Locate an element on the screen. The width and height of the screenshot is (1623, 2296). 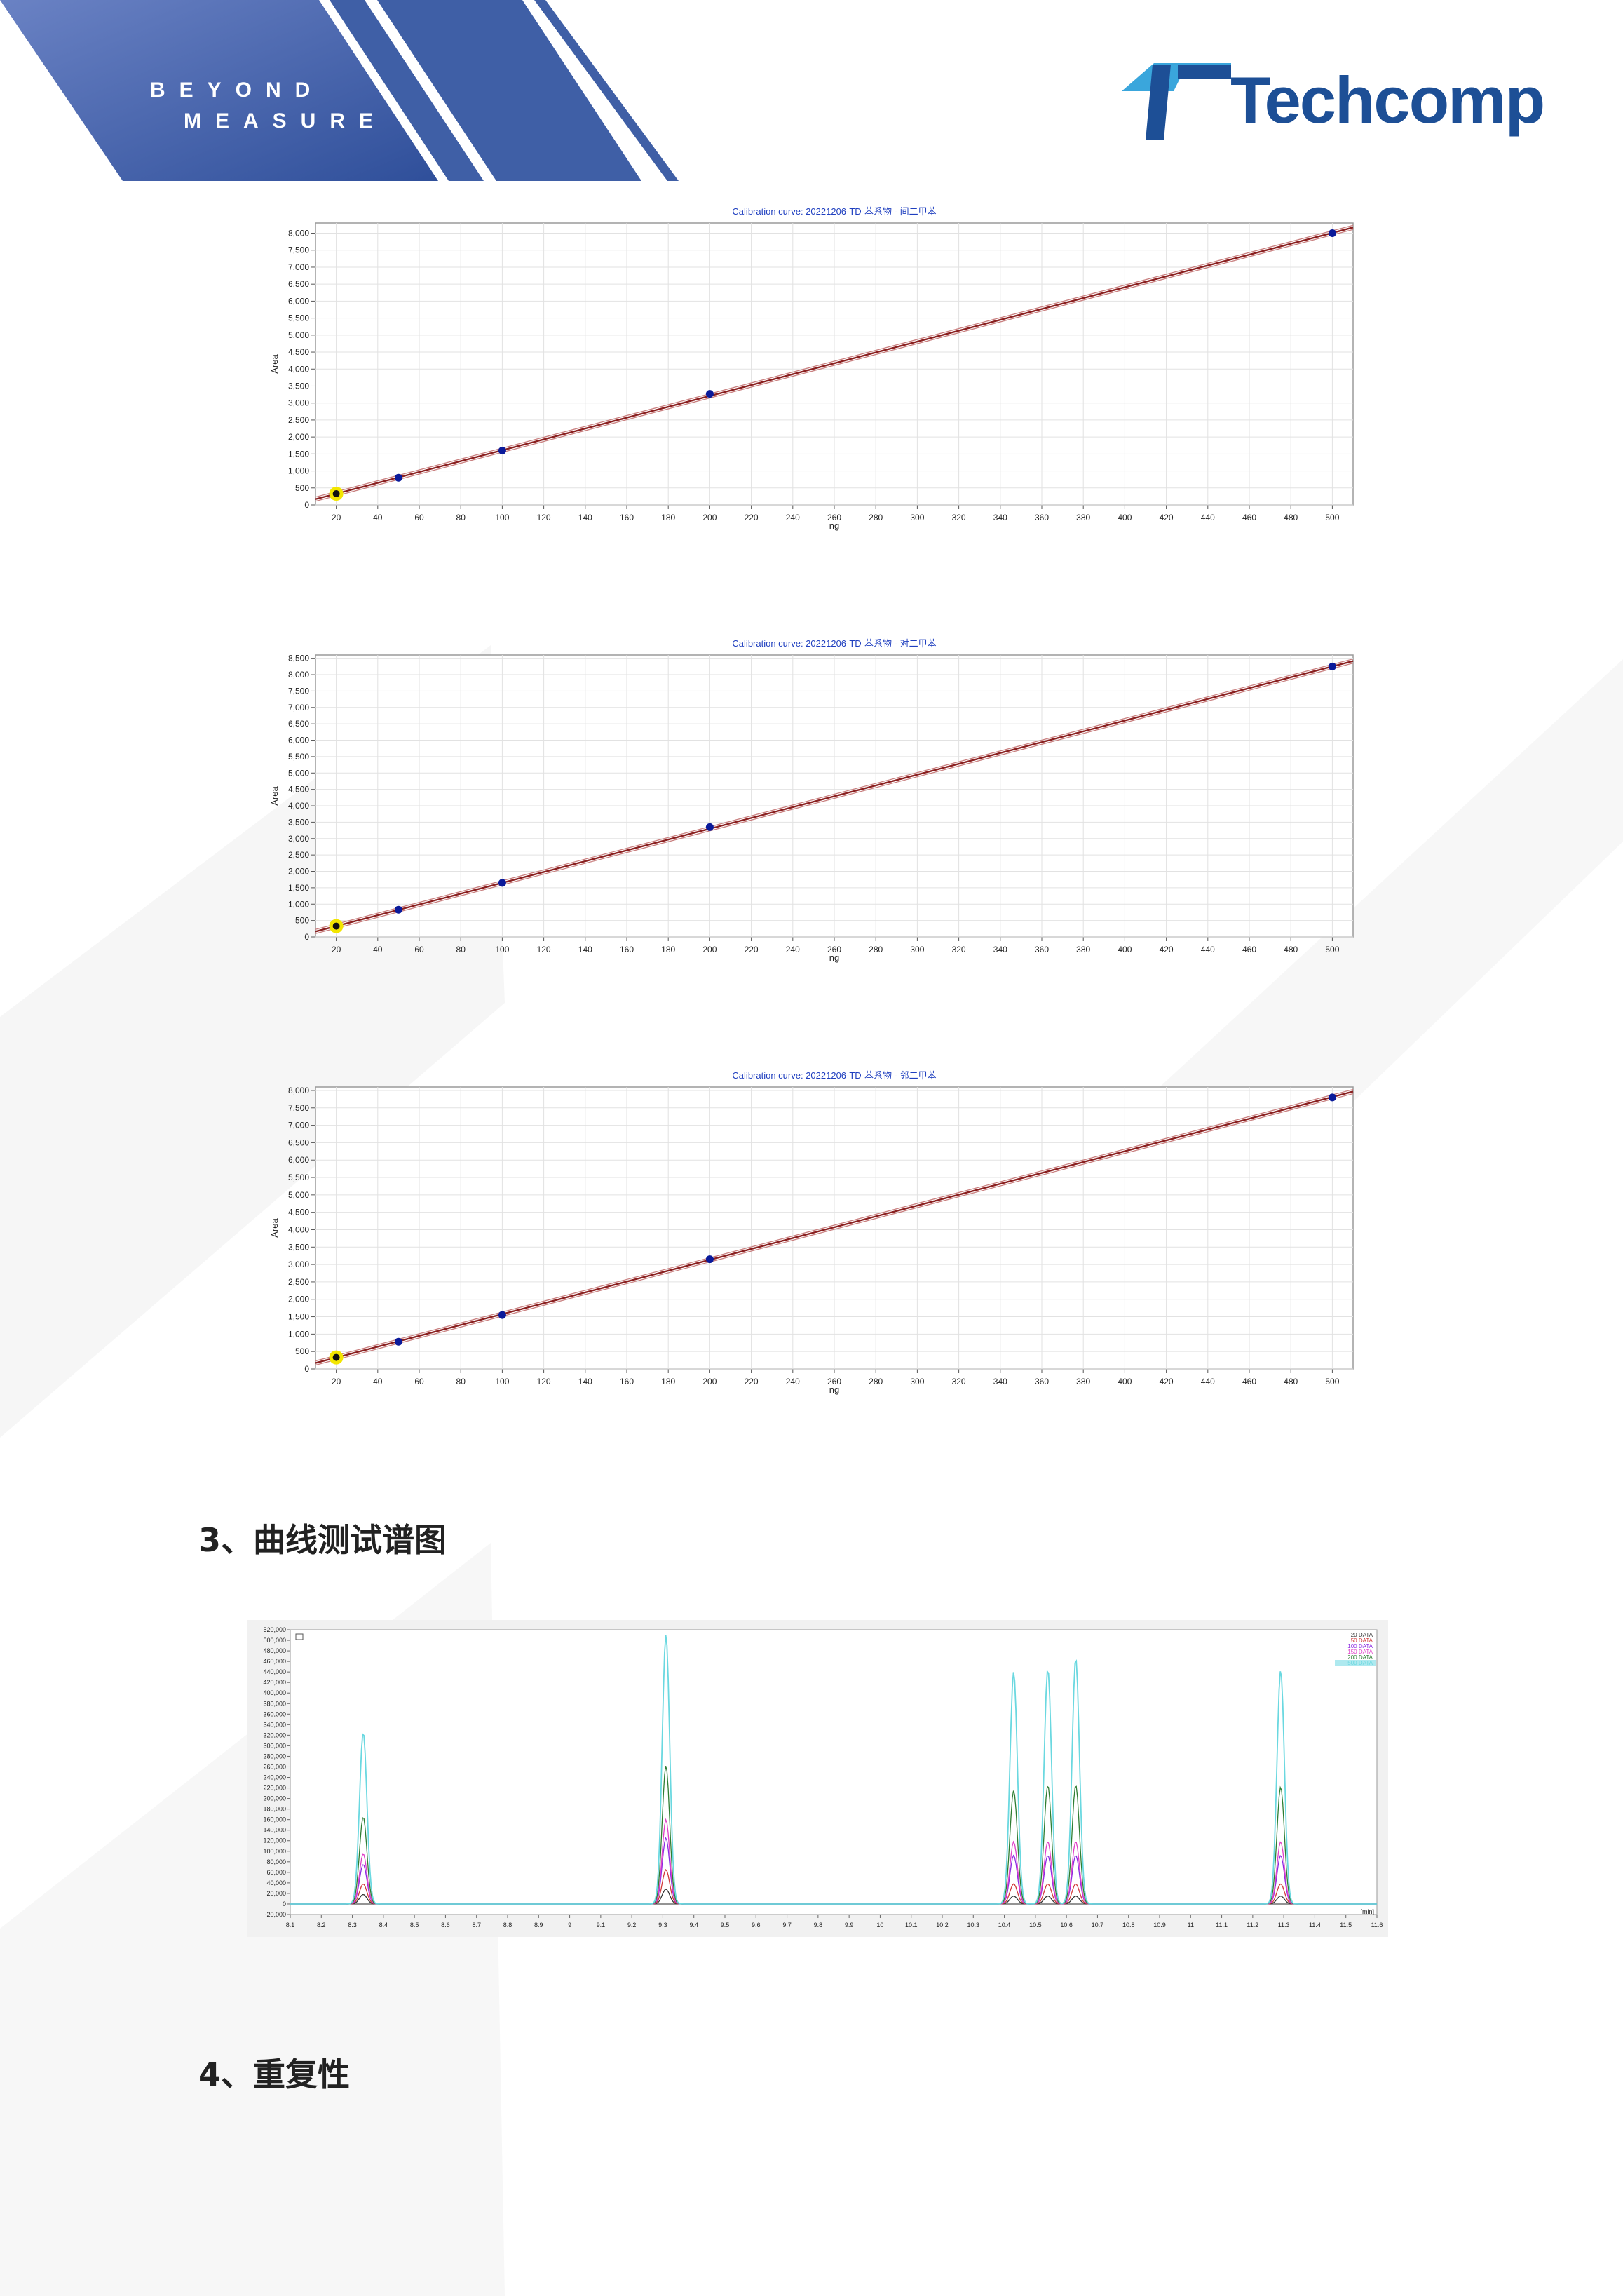
calibration-fit-line is located at coordinates (834, 364).